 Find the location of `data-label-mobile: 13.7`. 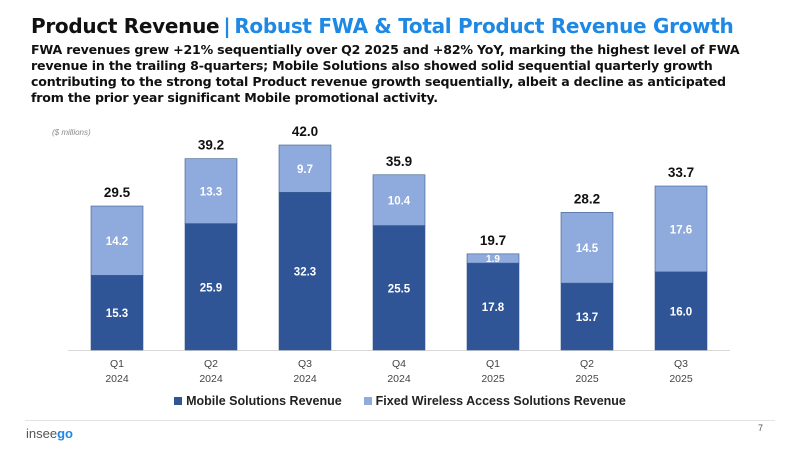

data-label-mobile: 13.7 is located at coordinates (587, 318).